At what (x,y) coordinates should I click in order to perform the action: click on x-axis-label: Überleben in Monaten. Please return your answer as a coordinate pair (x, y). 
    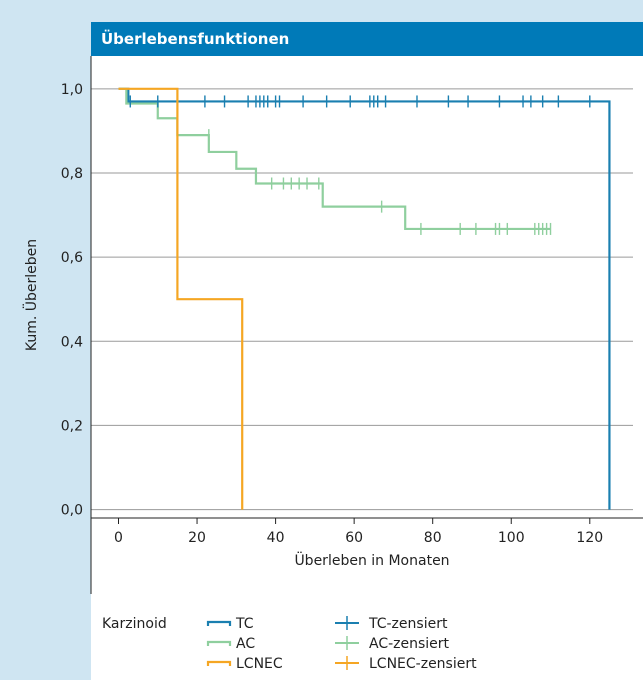
    Looking at the image, I should click on (371, 560).